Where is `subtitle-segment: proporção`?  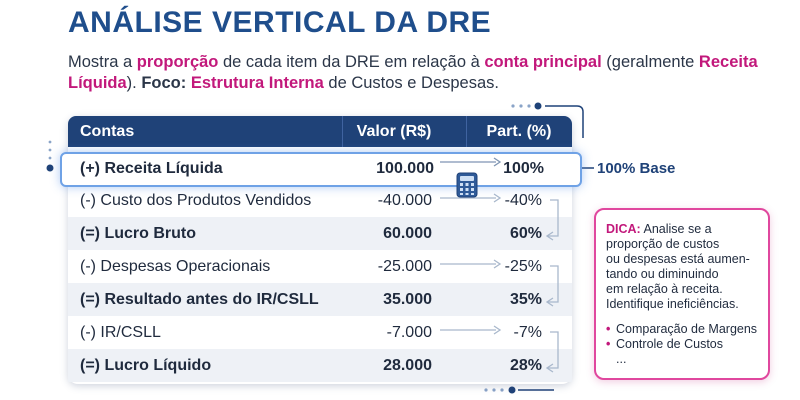
subtitle-segment: proporção is located at coordinates (177, 62).